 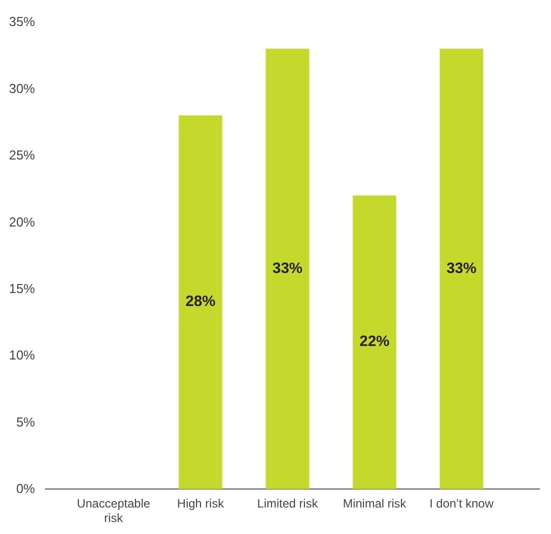 I want to click on x-tick-label: Unacceptable risk, so click(x=113, y=510).